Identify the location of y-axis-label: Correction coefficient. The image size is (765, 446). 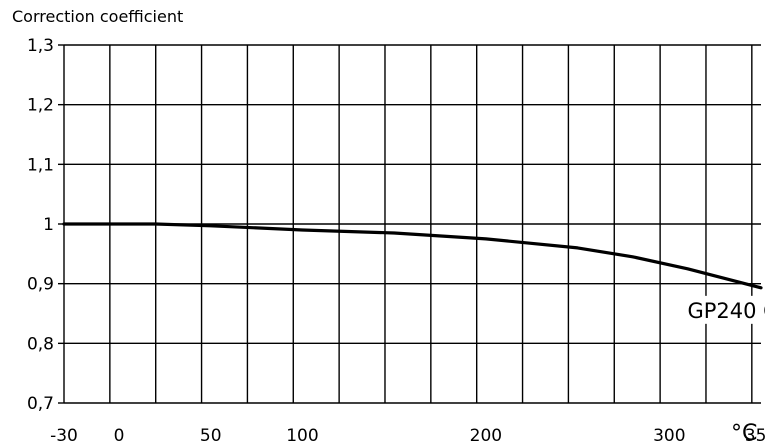
(97, 16).